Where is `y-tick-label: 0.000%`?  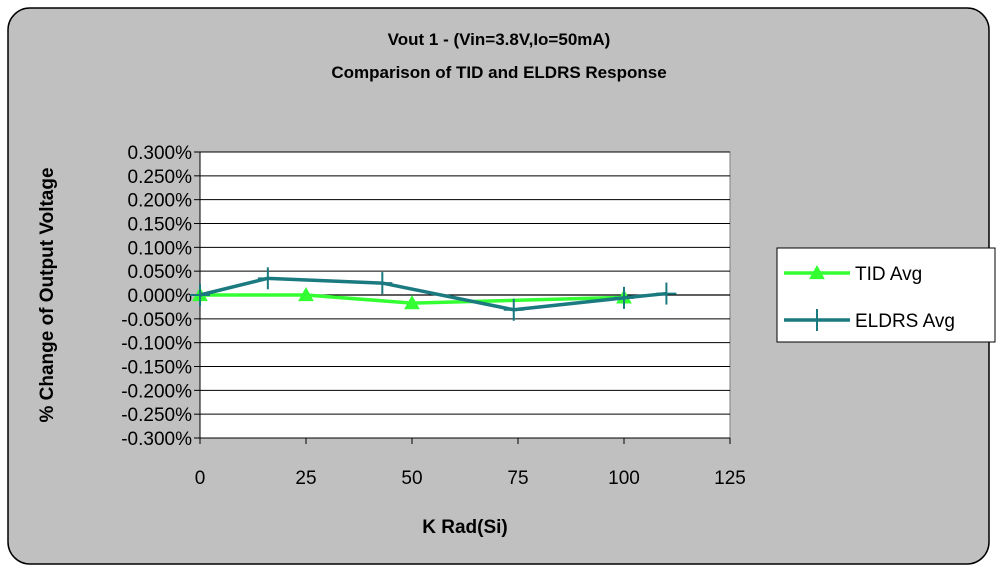
y-tick-label: 0.000% is located at coordinates (160, 296).